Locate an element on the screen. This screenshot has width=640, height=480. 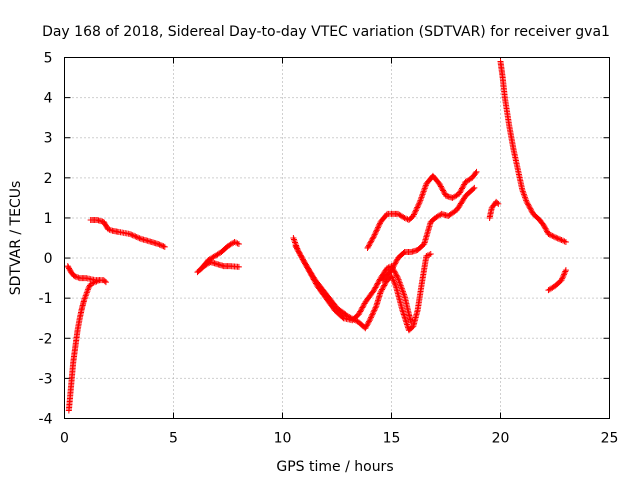
x-tick-label: 10 is located at coordinates (283, 439).